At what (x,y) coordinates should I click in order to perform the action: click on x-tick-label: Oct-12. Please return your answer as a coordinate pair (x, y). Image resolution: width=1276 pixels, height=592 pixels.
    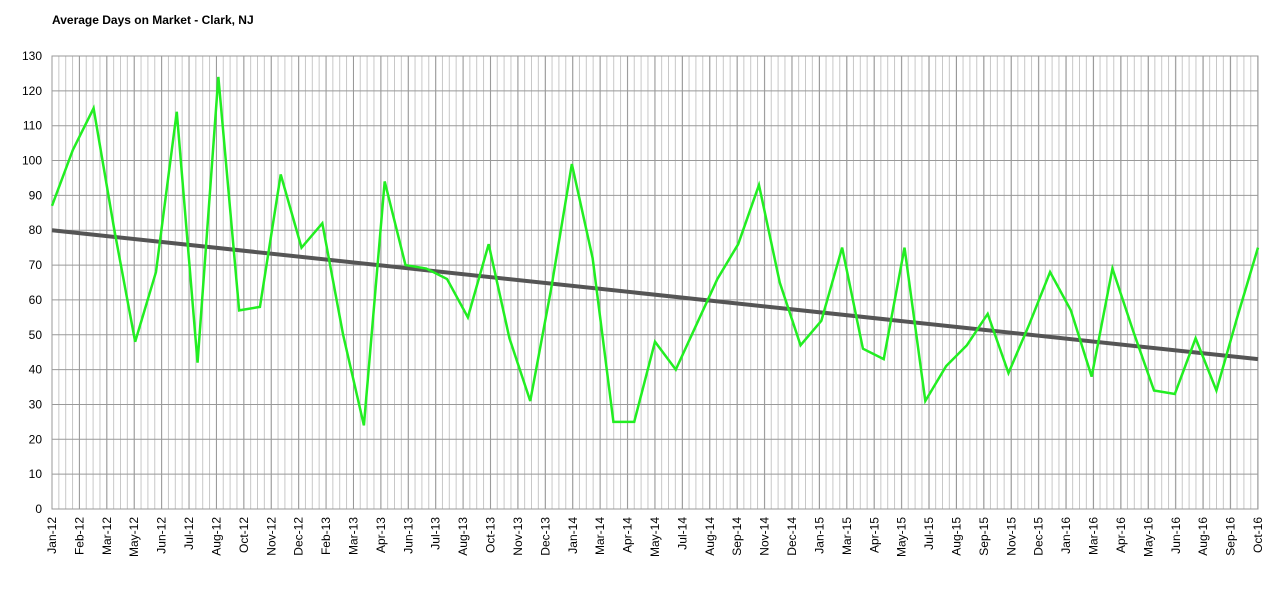
    Looking at the image, I should click on (244, 535).